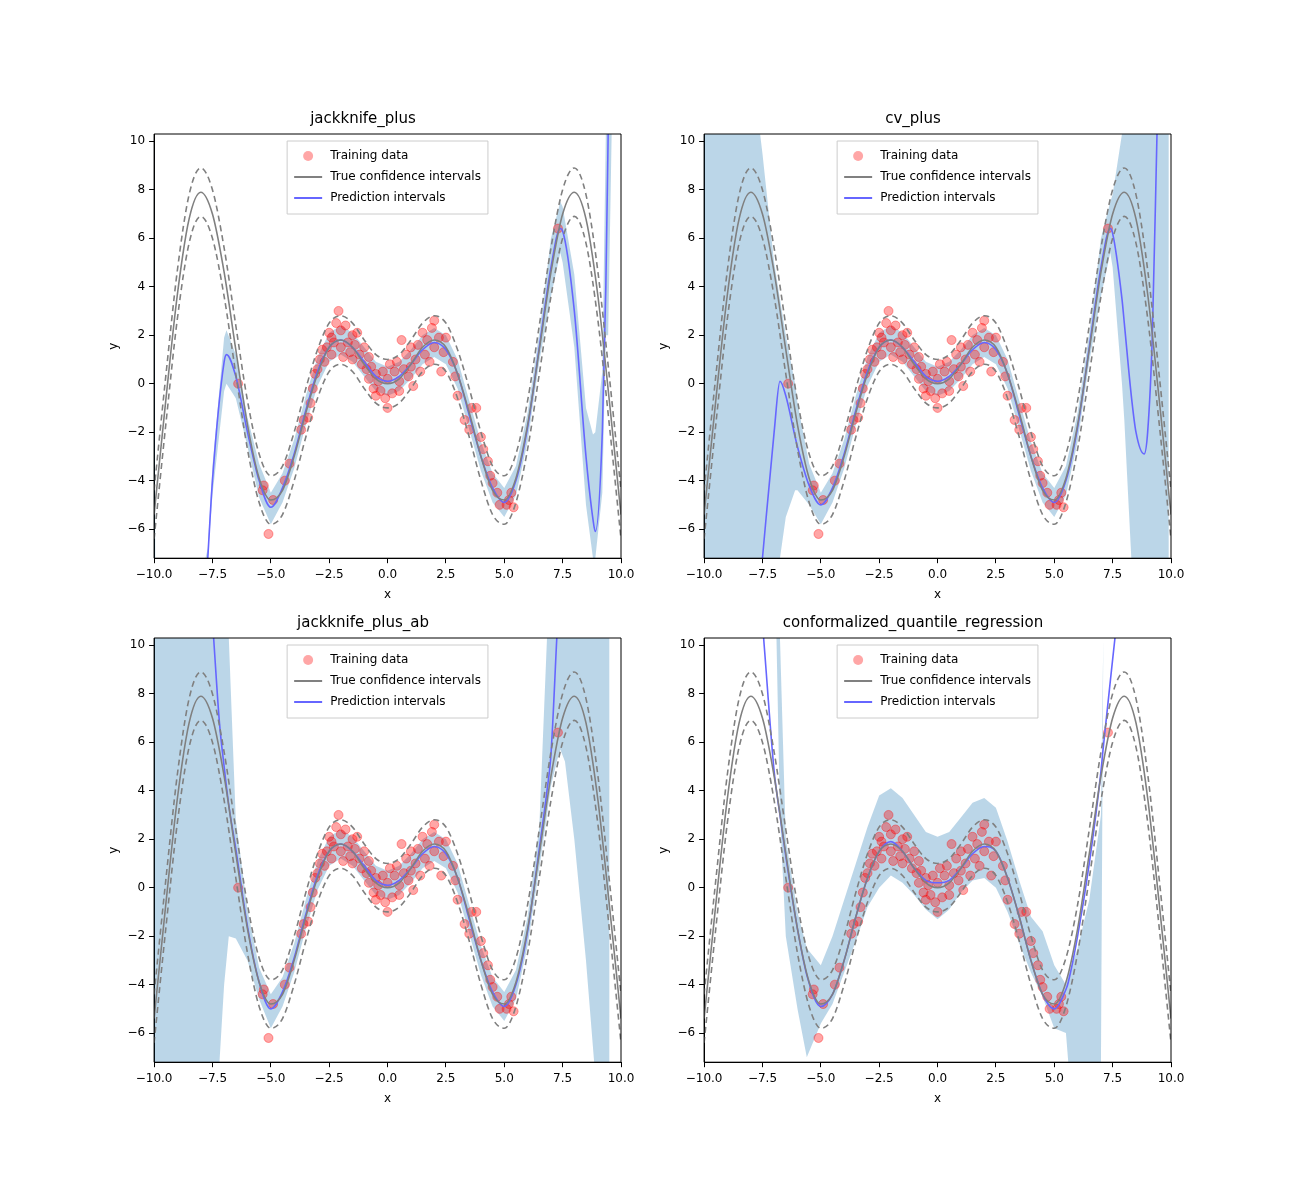  I want to click on chart-title: conformalized_quantile_regression, so click(913, 622).